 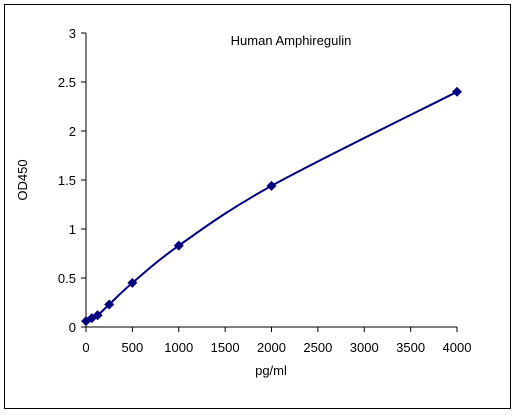 What do you see at coordinates (178, 347) in the screenshot?
I see `x-tick-label: 1000` at bounding box center [178, 347].